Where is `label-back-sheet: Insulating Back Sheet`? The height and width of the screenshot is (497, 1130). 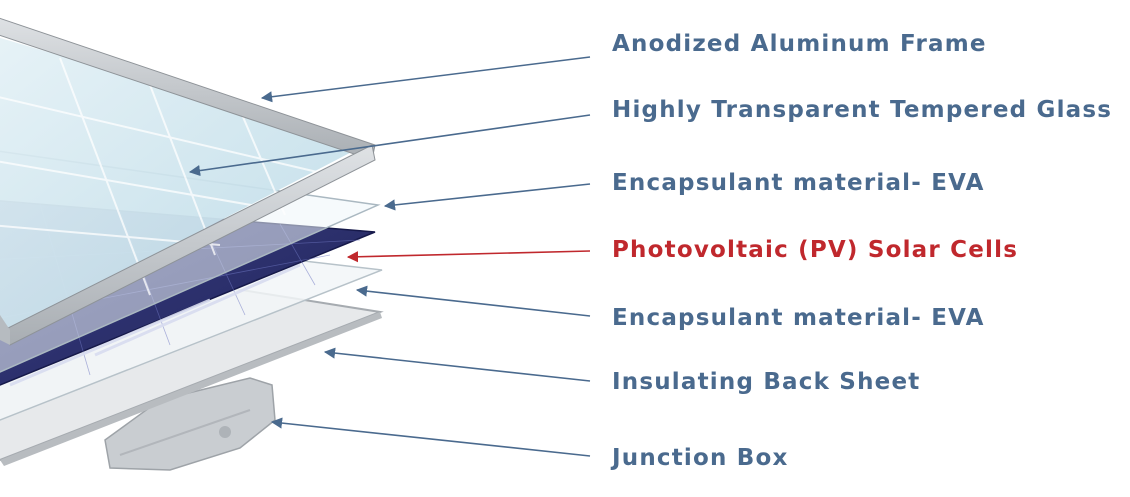 label-back-sheet: Insulating Back Sheet is located at coordinates (766, 382).